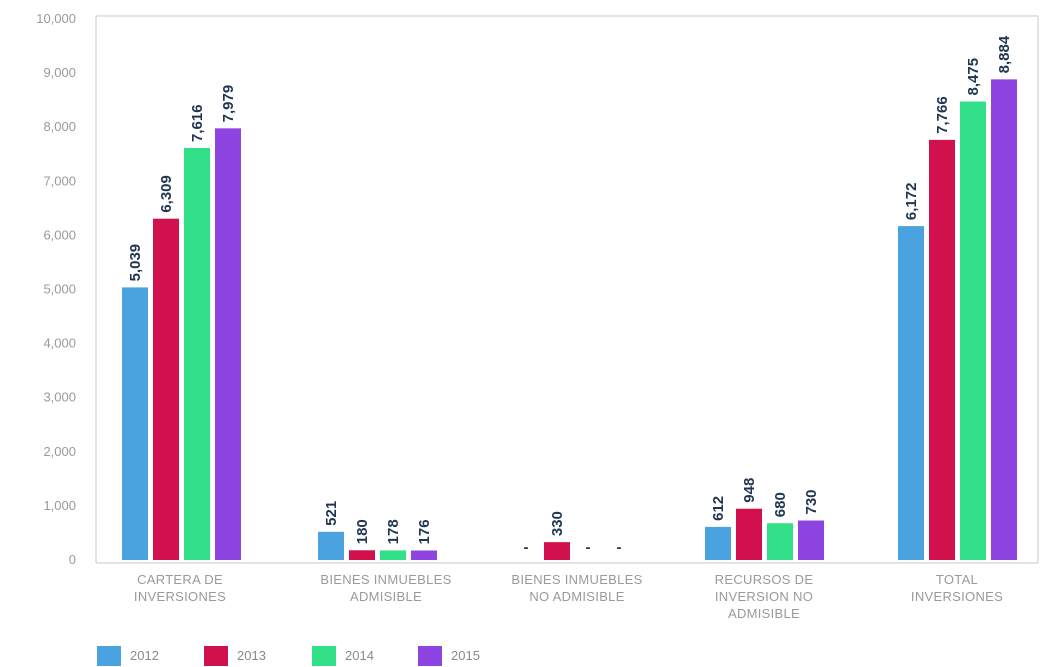 Image resolution: width=1047 pixels, height=667 pixels. Describe the element at coordinates (135, 263) in the screenshot. I see `data-label: 5,039` at that location.